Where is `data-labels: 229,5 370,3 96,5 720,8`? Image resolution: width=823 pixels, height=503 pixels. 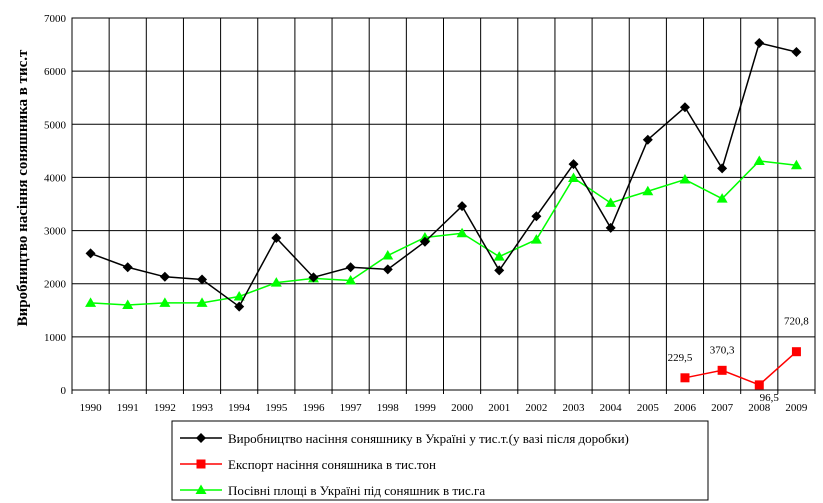 data-labels: 229,5 370,3 96,5 720,8 is located at coordinates (739, 360).